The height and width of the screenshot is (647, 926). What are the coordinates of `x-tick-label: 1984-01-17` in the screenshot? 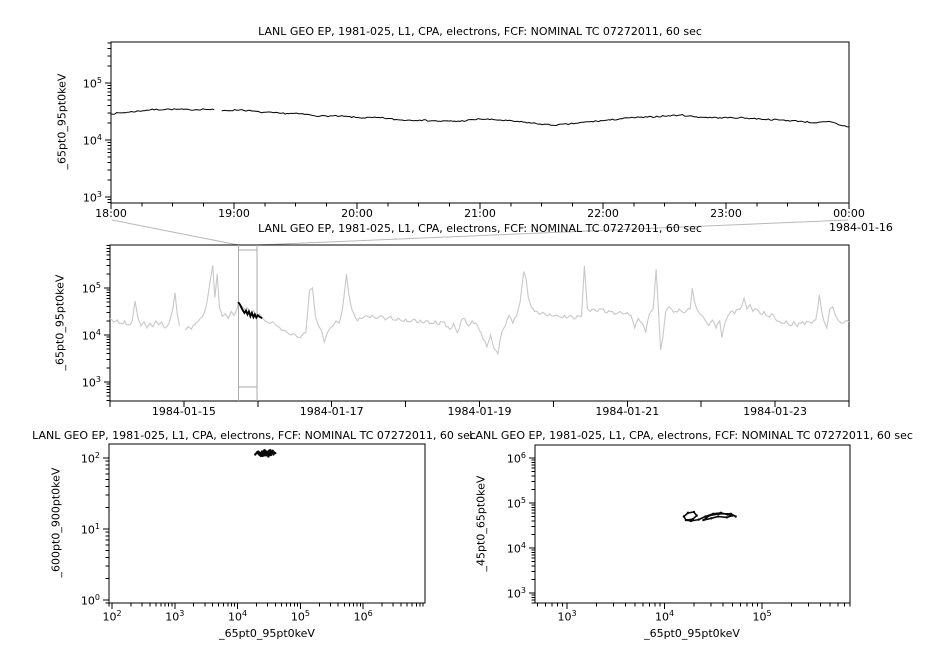 It's located at (331, 411).